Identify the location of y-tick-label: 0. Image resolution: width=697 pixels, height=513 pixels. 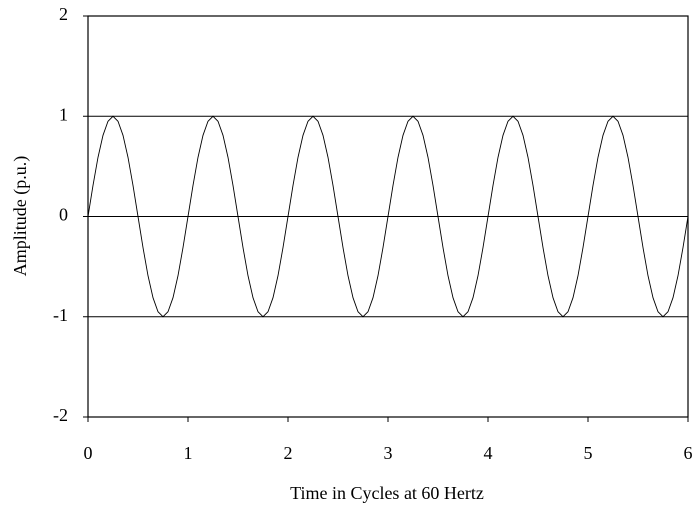
(63, 215).